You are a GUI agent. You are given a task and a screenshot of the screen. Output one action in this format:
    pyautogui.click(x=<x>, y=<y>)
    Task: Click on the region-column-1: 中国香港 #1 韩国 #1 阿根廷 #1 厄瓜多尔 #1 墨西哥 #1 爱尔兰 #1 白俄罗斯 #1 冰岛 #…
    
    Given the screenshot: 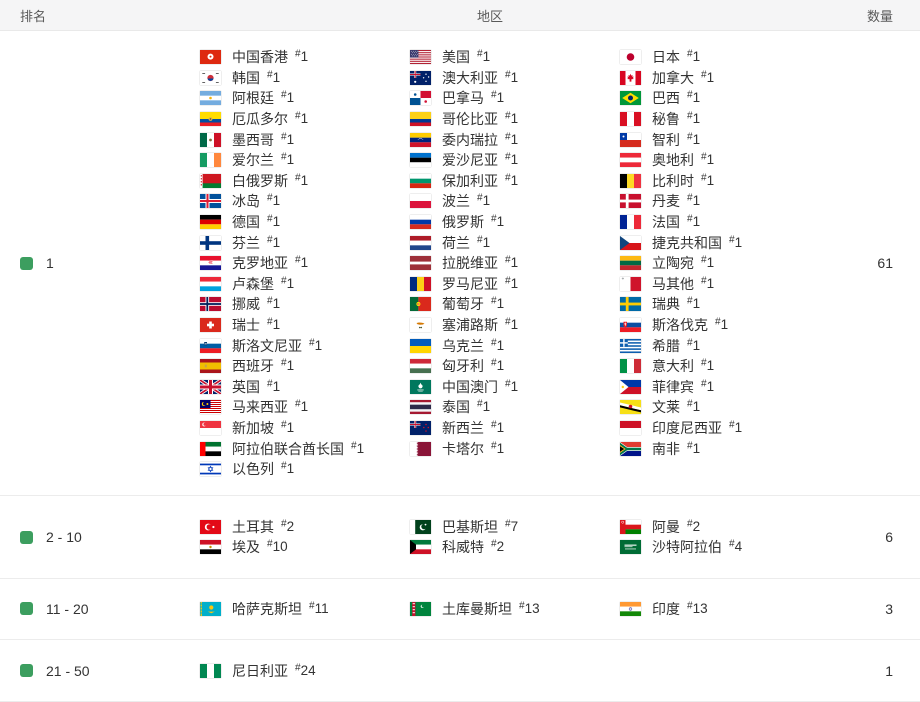 What is the action you would take?
    pyautogui.click(x=305, y=263)
    